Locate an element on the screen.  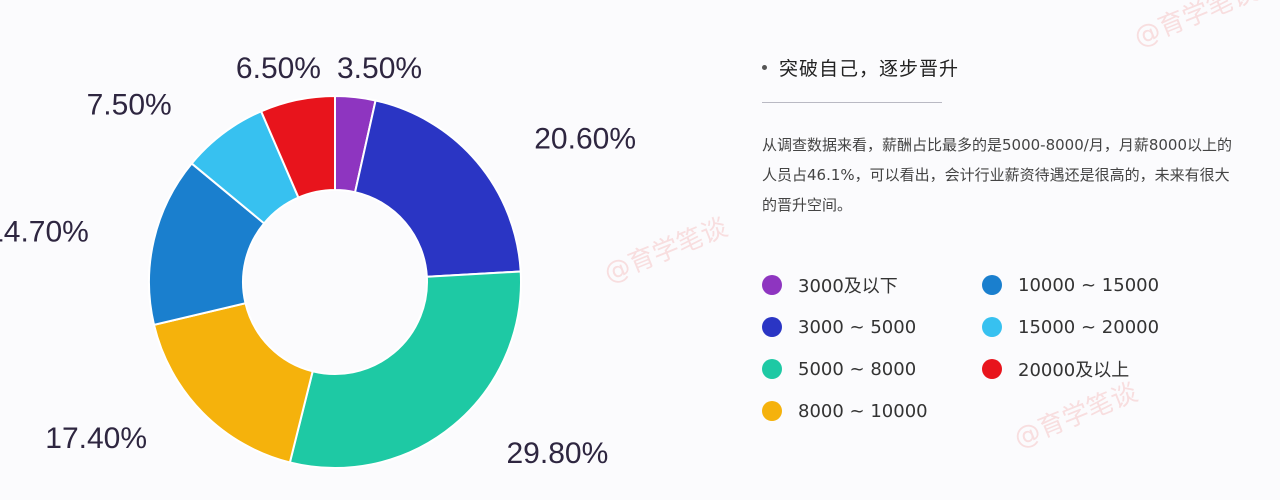
legend-label: 20000及以上 is located at coordinates (1074, 370).